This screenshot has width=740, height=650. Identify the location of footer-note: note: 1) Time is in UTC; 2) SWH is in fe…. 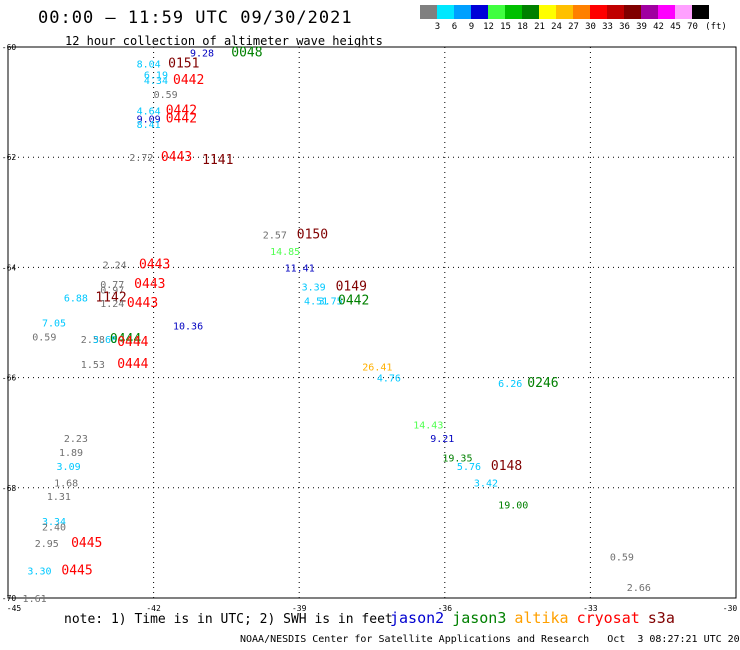
(228, 619).